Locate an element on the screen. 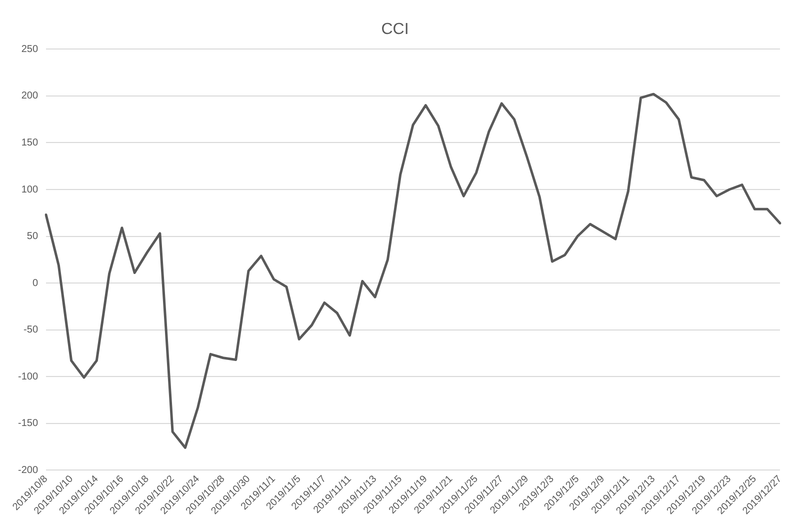 The width and height of the screenshot is (800, 530). y-tick-label: 150 is located at coordinates (29, 142).